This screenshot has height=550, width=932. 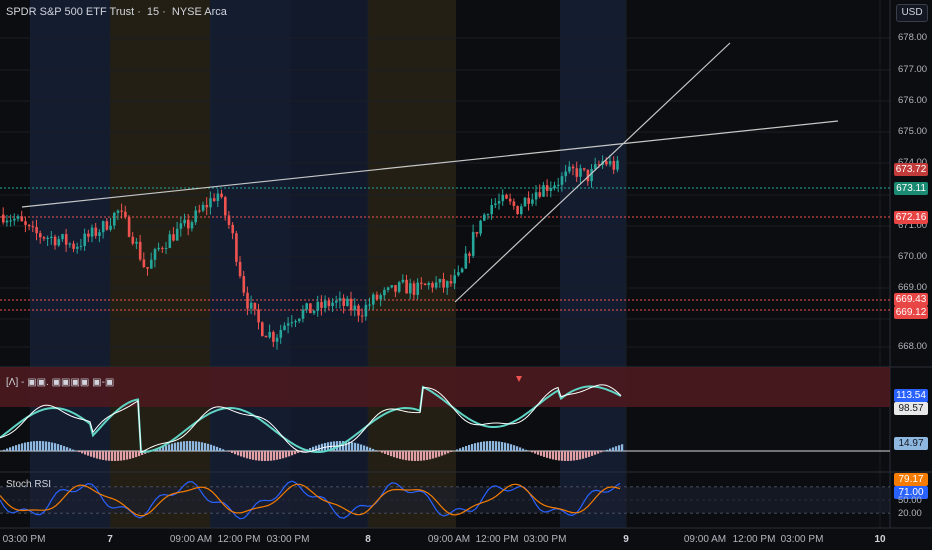 What do you see at coordinates (913, 256) in the screenshot?
I see `price-tick: 670.00` at bounding box center [913, 256].